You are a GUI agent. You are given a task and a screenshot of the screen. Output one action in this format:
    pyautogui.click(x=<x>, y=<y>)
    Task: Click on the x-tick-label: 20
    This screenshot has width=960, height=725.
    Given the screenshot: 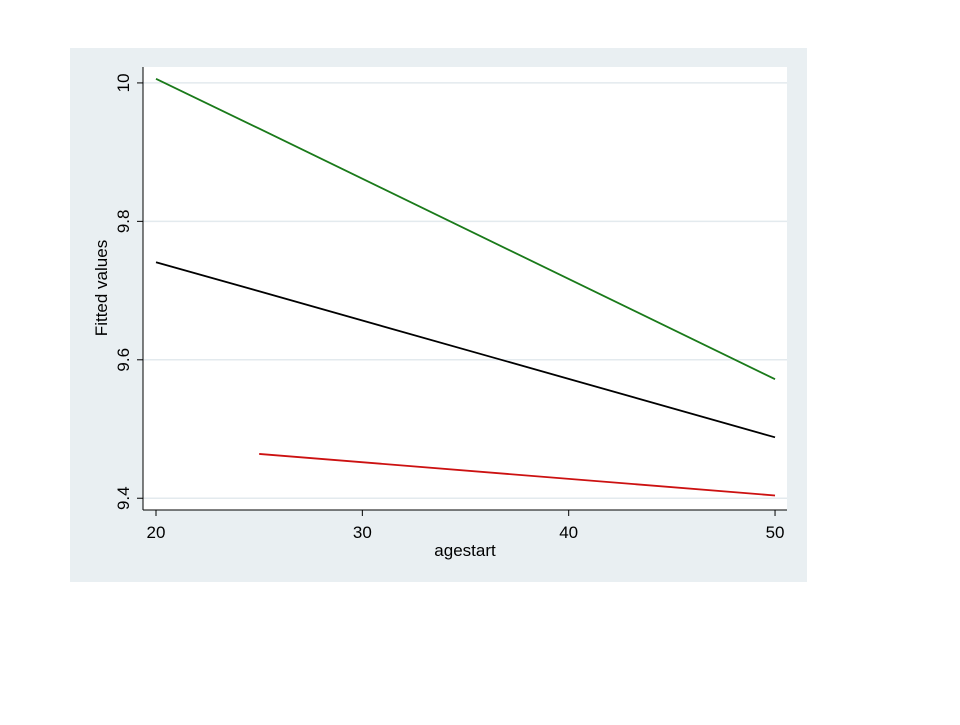 What is the action you would take?
    pyautogui.click(x=156, y=532)
    